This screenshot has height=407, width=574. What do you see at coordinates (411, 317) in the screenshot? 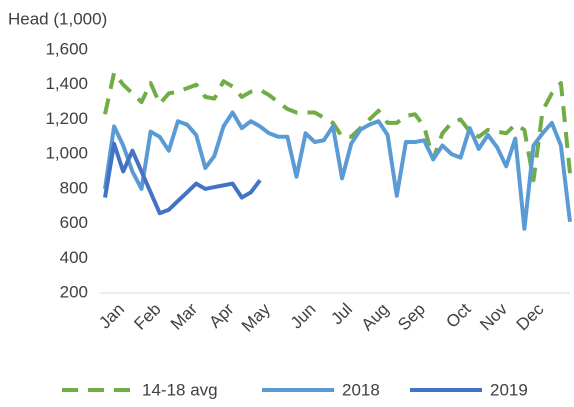
I see `x-tick-label: Sep` at bounding box center [411, 317].